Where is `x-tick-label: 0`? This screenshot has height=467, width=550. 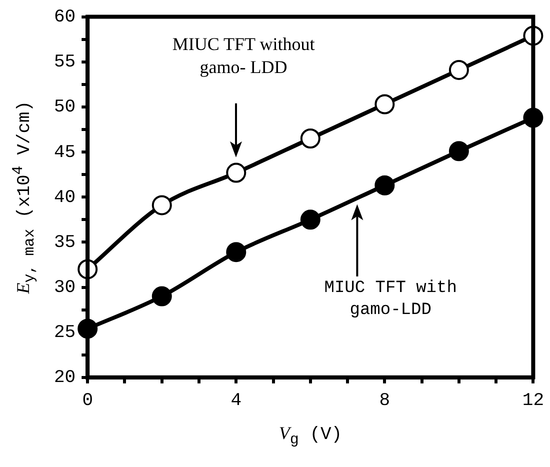
x-tick-label: 0 is located at coordinates (88, 400).